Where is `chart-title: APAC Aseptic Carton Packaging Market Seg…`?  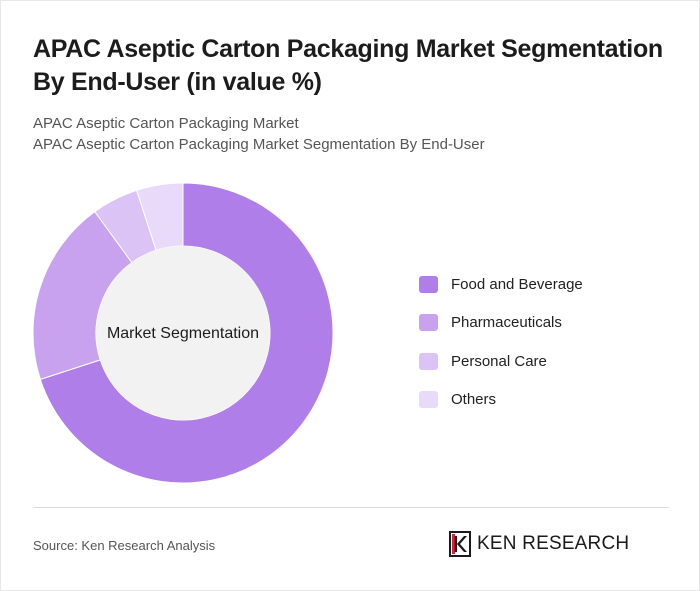 chart-title: APAC Aseptic Carton Packaging Market Seg… is located at coordinates (348, 65).